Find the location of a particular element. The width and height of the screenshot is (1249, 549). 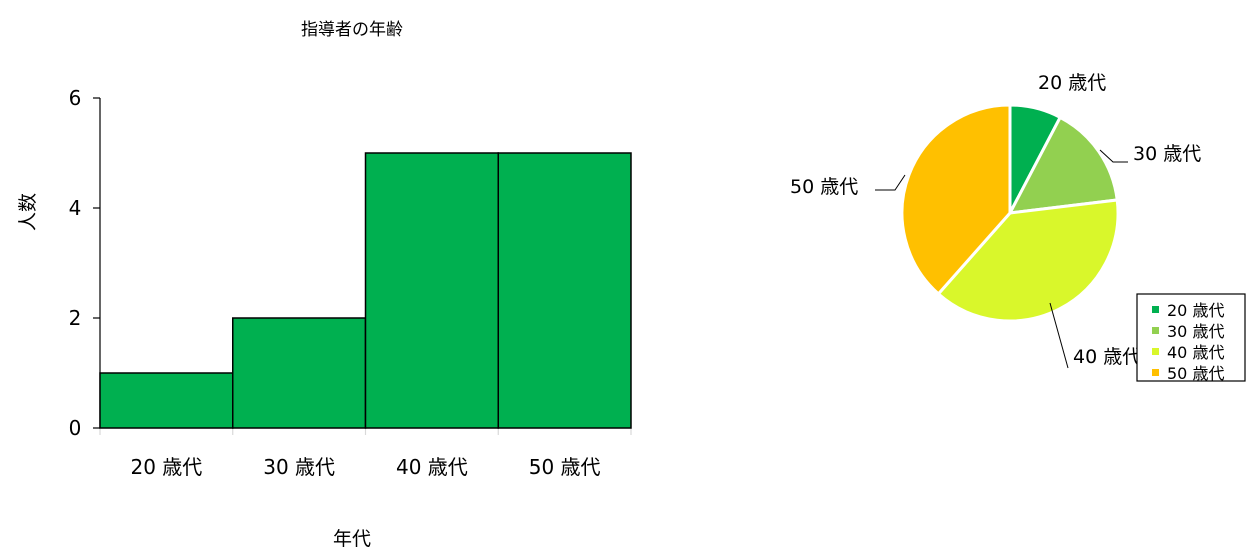

pie-legend: 20 歳代 30 歳代 40 歳代 50 歳代 is located at coordinates (1191, 338).